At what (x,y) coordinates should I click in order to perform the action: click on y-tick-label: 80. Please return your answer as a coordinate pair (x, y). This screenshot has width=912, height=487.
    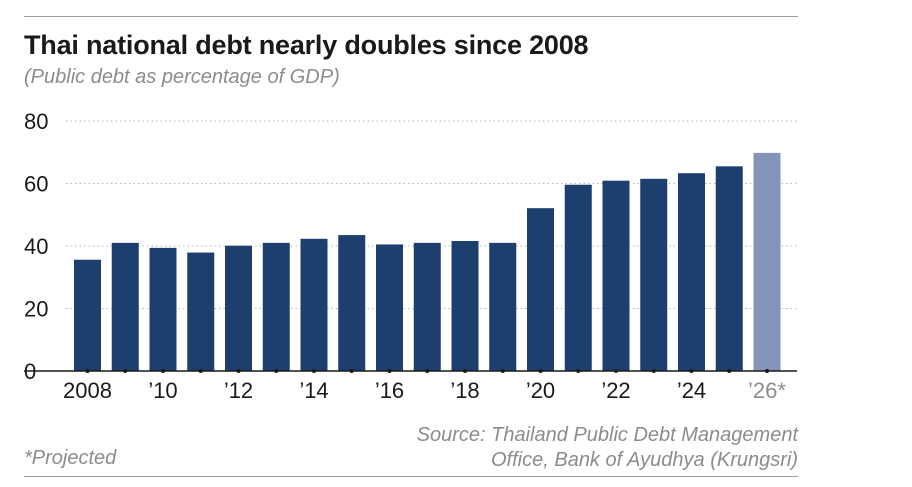
    Looking at the image, I should click on (36, 121).